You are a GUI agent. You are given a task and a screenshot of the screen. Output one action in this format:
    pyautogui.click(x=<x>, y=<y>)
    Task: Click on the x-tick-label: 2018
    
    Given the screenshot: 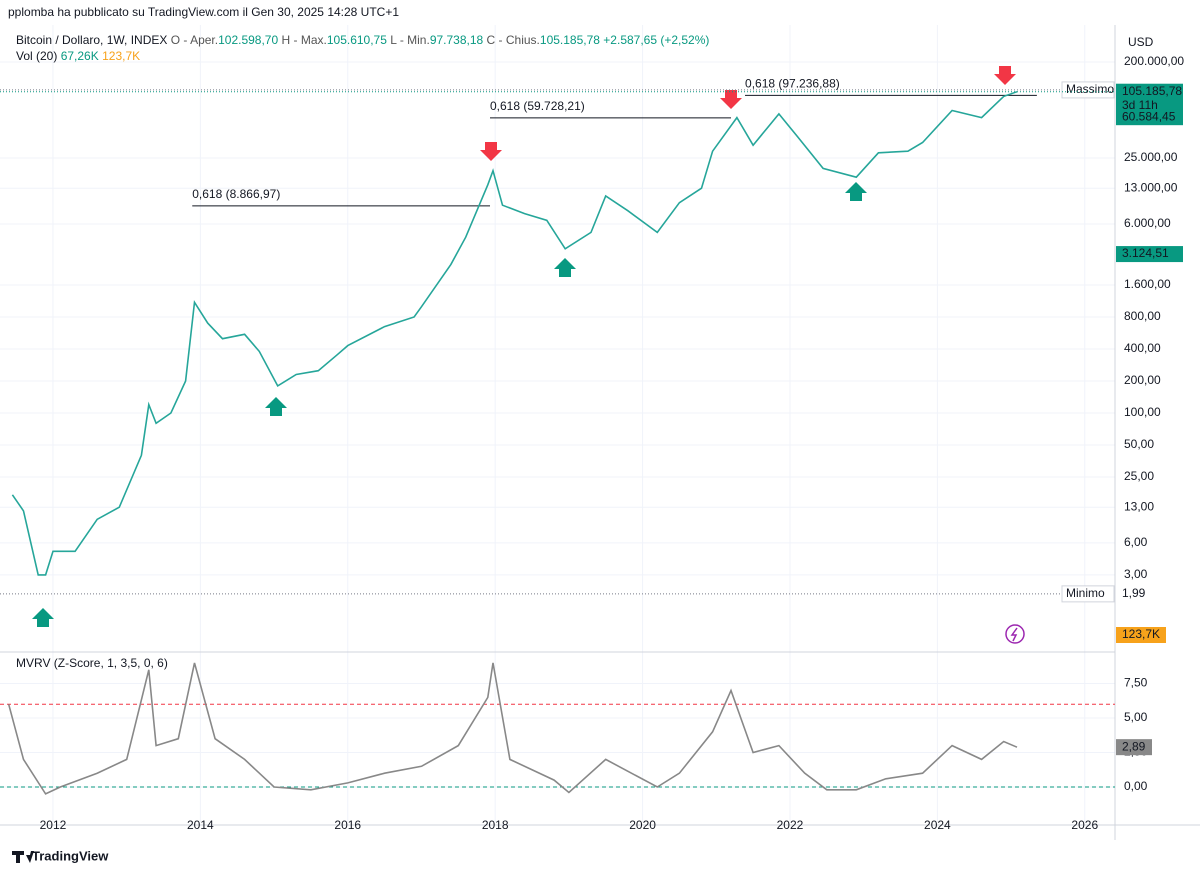 What is the action you would take?
    pyautogui.click(x=495, y=825)
    